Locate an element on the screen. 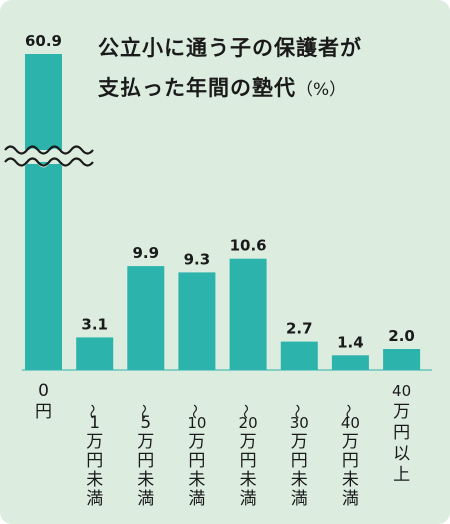  data-label-4: 10.6 is located at coordinates (248, 246).